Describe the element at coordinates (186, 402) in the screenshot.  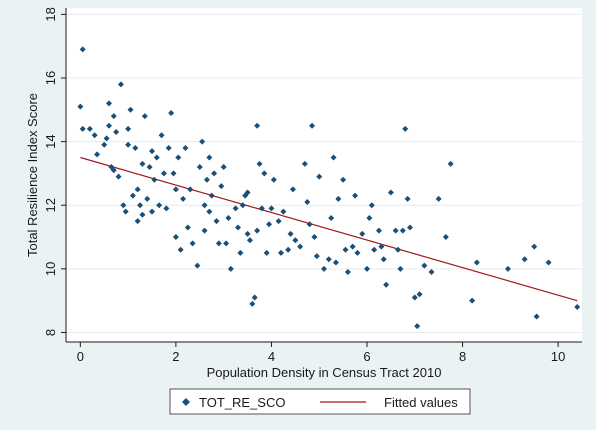
I see `legend-marker-diamond` at that location.